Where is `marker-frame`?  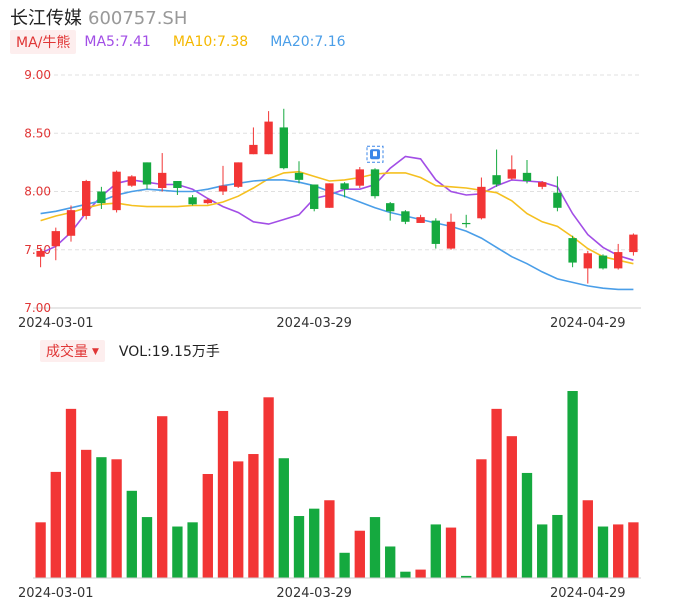 marker-frame is located at coordinates (375, 154).